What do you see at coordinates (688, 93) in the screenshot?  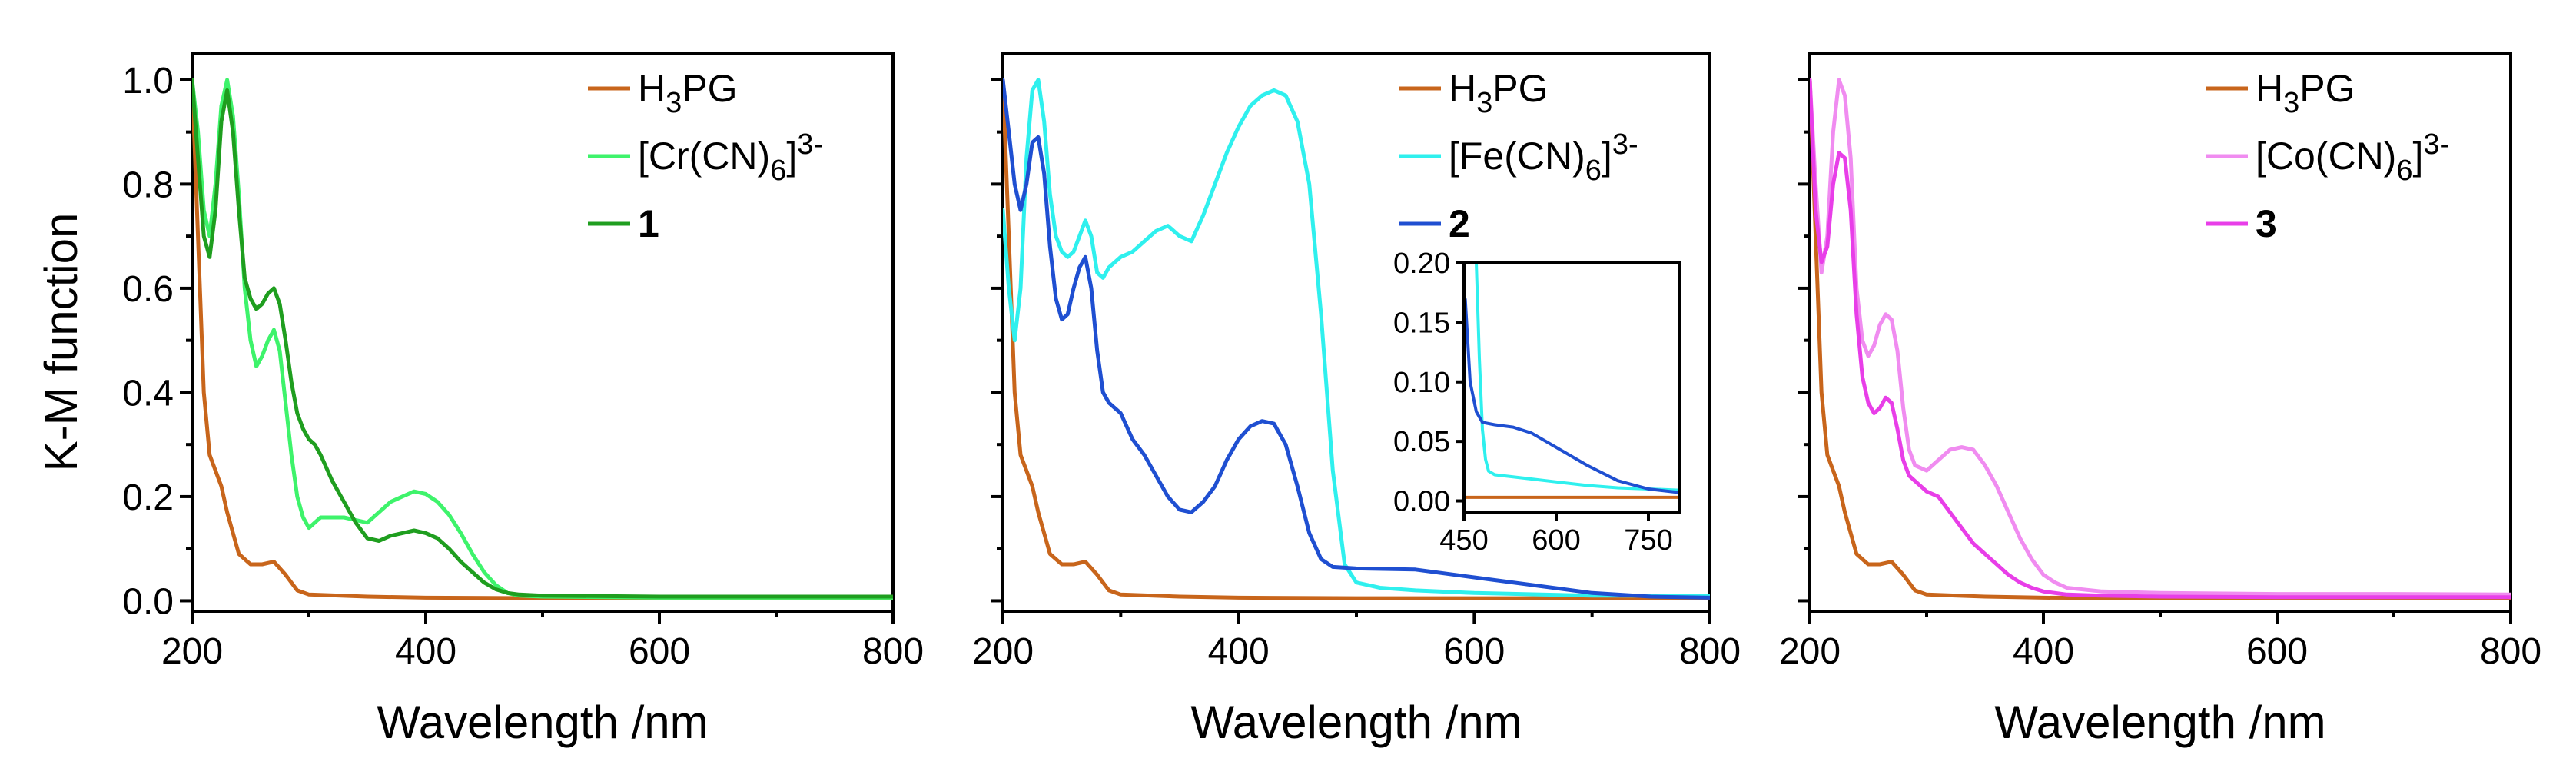 I see `left-legend-entry: H3PG` at bounding box center [688, 93].